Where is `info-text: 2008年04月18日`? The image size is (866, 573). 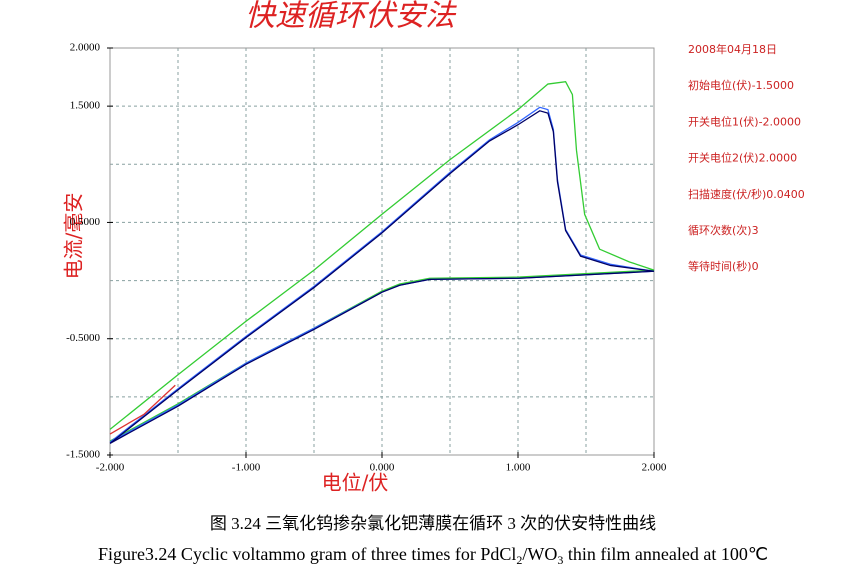
info-text: 2008年04月18日 is located at coordinates (732, 49).